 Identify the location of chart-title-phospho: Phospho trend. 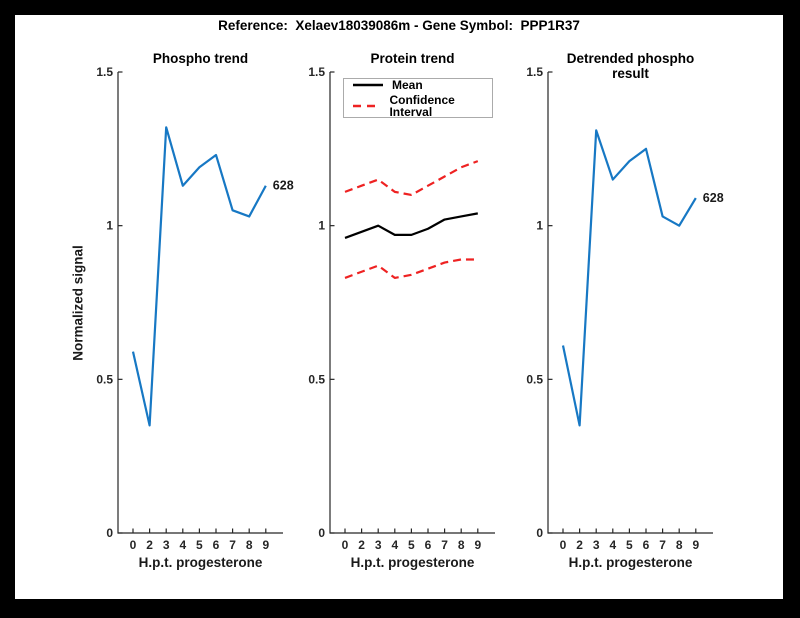
(200, 58).